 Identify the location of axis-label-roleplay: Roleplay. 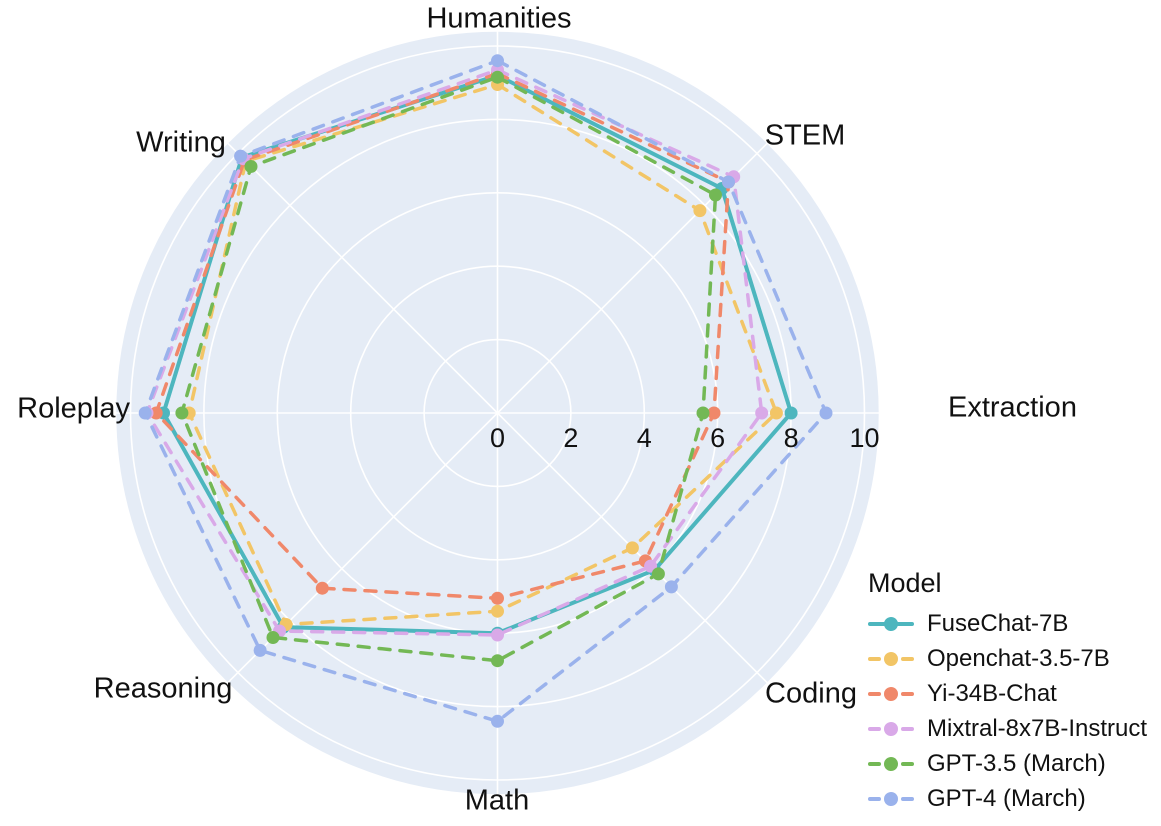
(73, 409).